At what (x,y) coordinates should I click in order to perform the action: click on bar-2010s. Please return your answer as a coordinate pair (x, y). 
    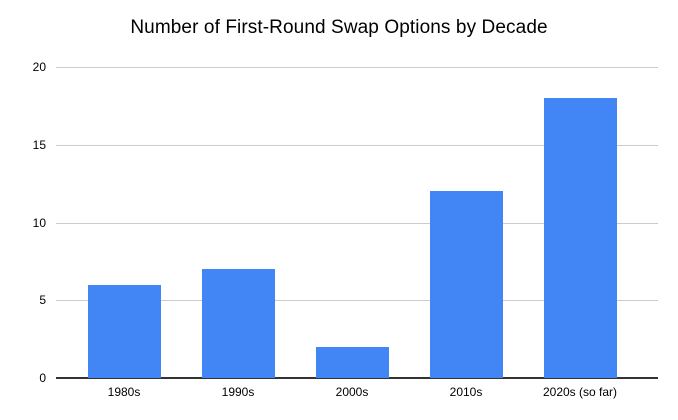
    Looking at the image, I should click on (466, 284).